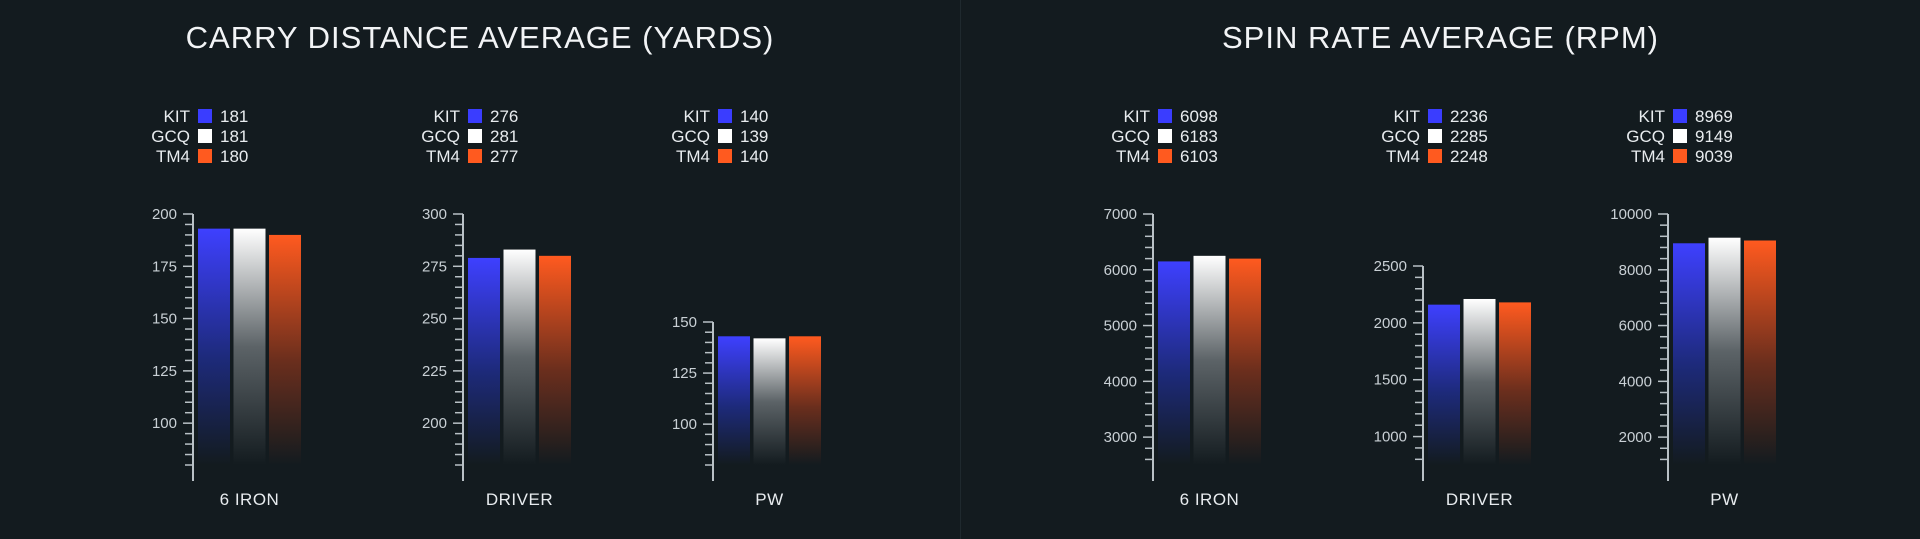  I want to click on carry-distance-panel: CARRY DISTANCE AVERAGE (YARDS), so click(480, 37).